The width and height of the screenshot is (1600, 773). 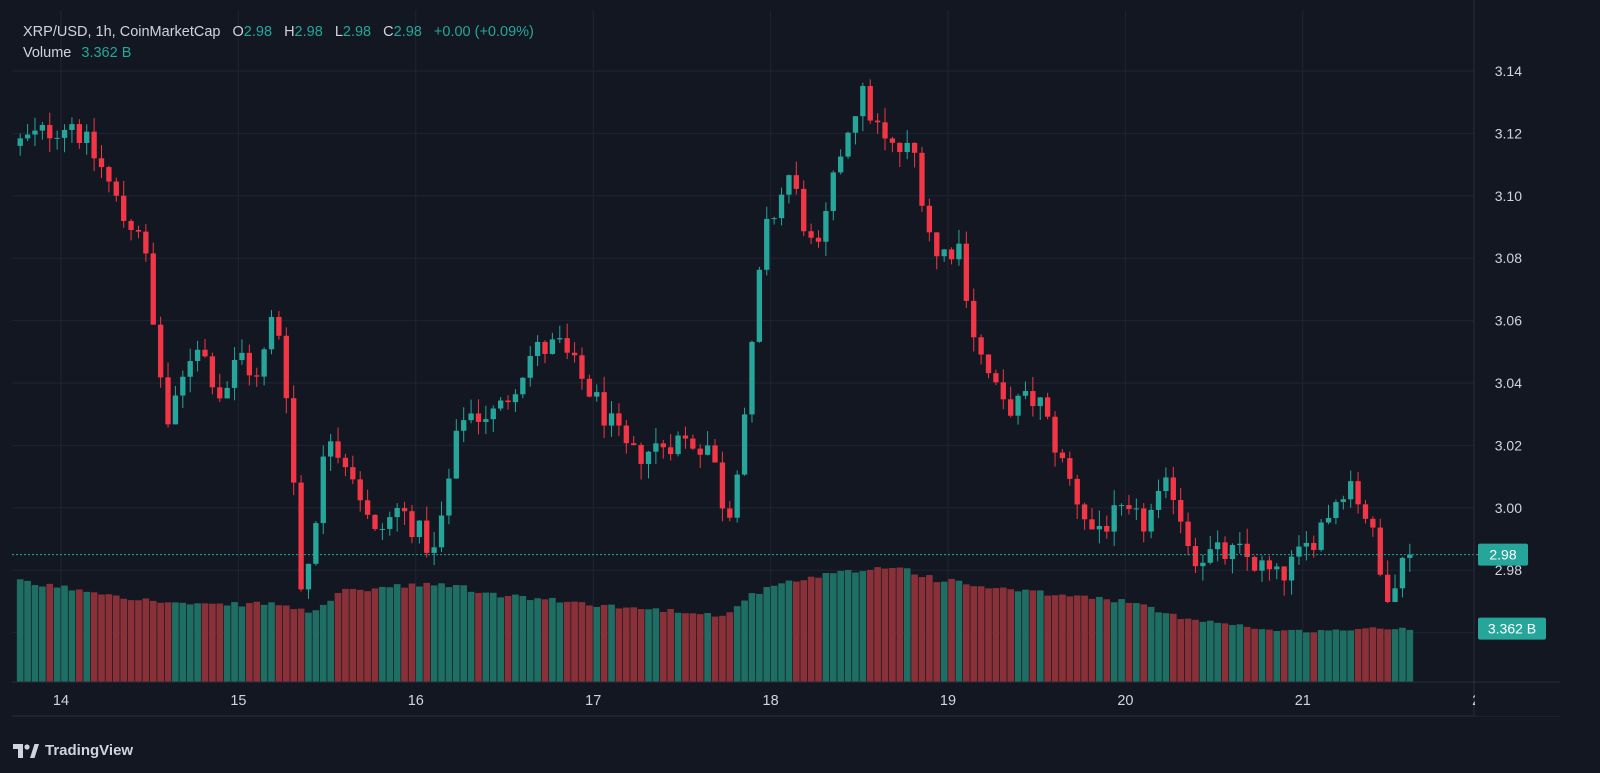 I want to click on last-price-badge, so click(x=1503, y=554).